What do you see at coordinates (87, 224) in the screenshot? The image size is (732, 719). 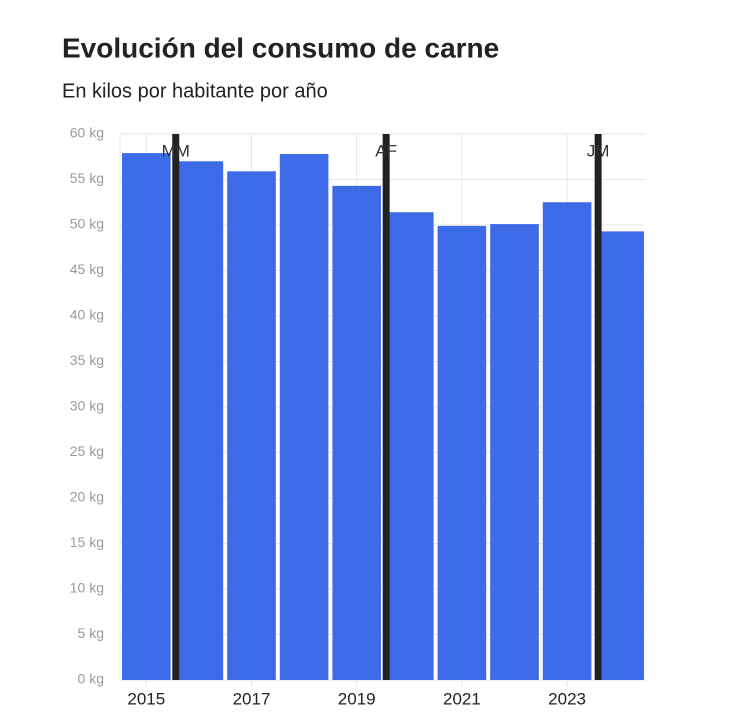 I see `y-tick-label: 50 kg` at bounding box center [87, 224].